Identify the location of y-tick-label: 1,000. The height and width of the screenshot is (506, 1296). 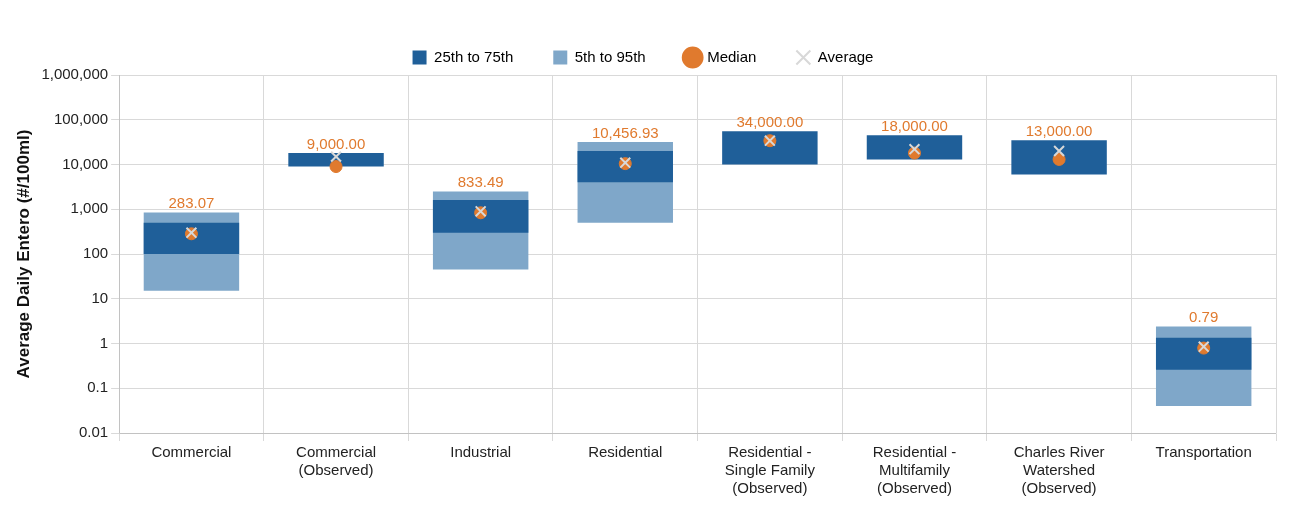
(89, 208).